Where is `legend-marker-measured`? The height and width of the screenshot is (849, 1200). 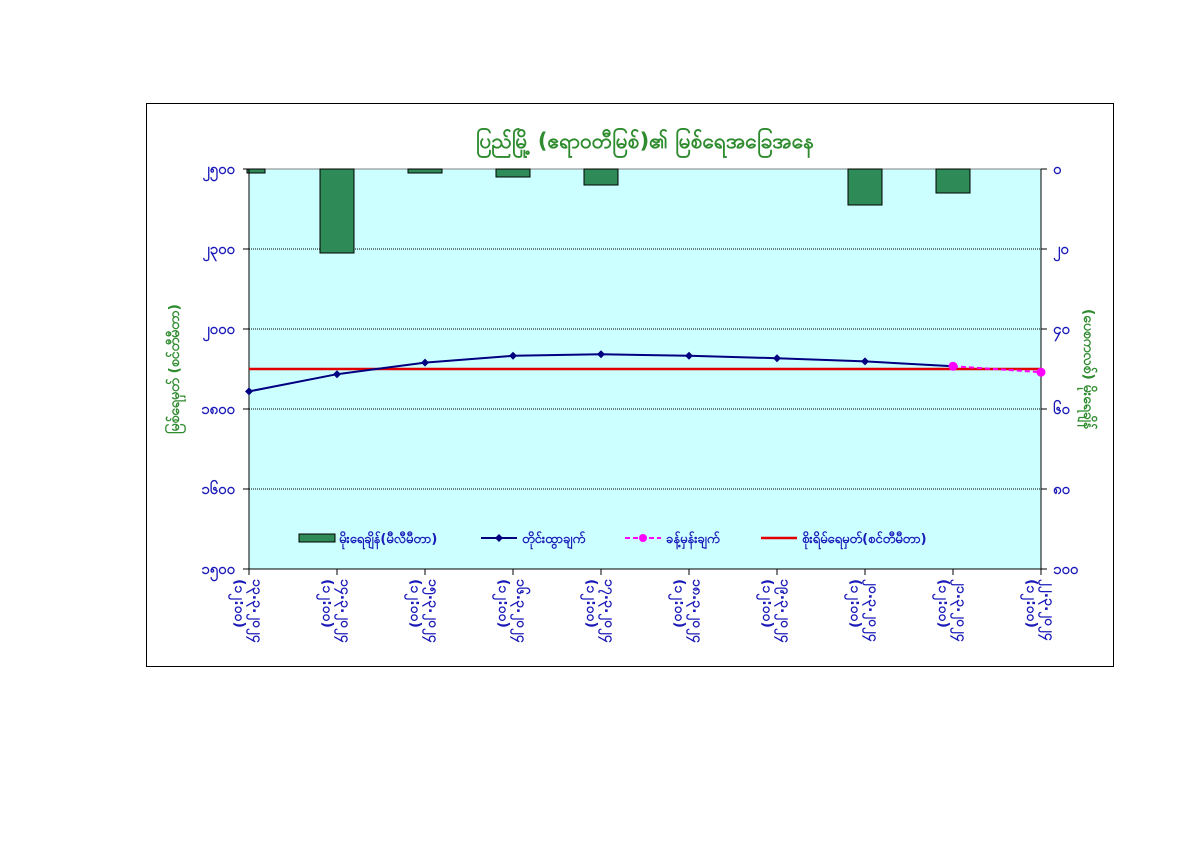 legend-marker-measured is located at coordinates (499, 538).